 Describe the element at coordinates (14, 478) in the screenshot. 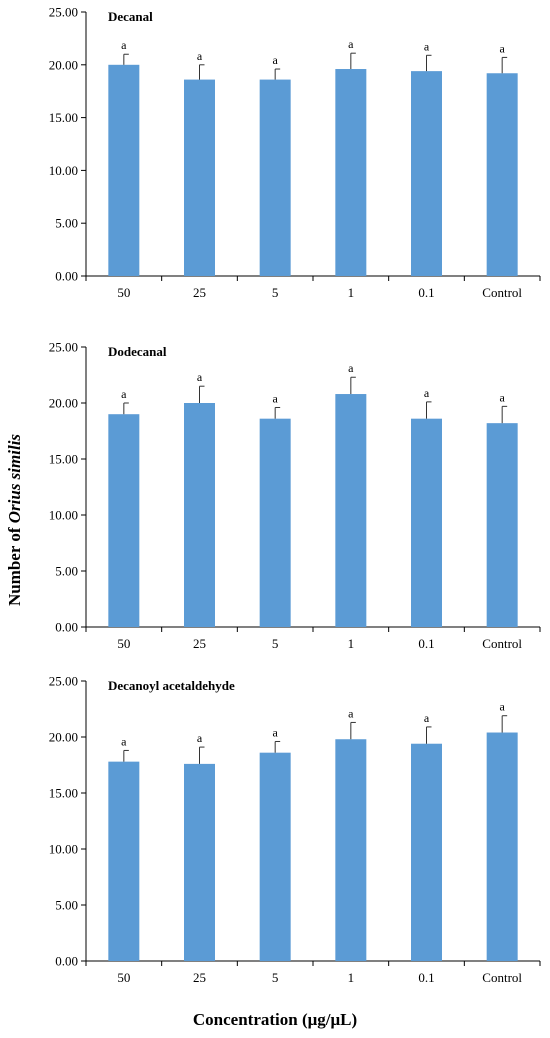

I see `y-axis-label-species: Orius similis` at that location.